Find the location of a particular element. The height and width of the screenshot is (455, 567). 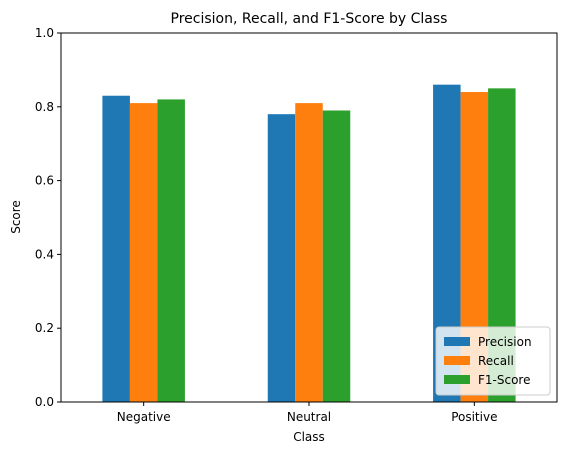

y-tick-label: 0.6 is located at coordinates (44, 181).